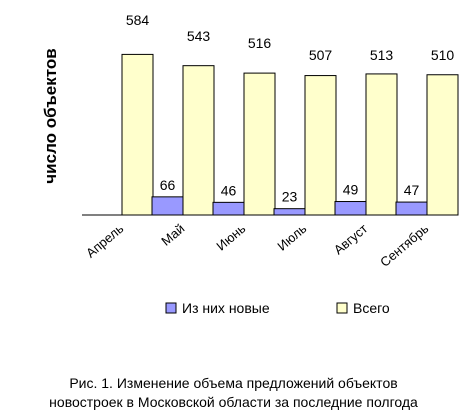  What do you see at coordinates (371, 308) in the screenshot?
I see `legend-label-total: Всего` at bounding box center [371, 308].